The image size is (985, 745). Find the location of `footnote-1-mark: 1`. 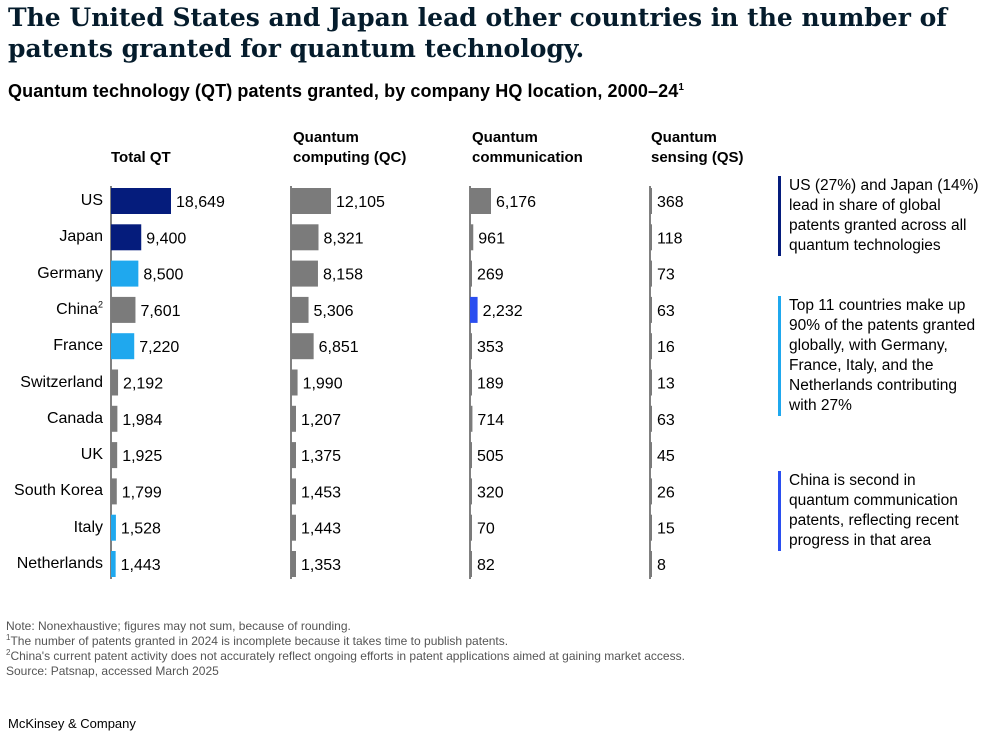

footnote-1-mark: 1 is located at coordinates (8, 637).